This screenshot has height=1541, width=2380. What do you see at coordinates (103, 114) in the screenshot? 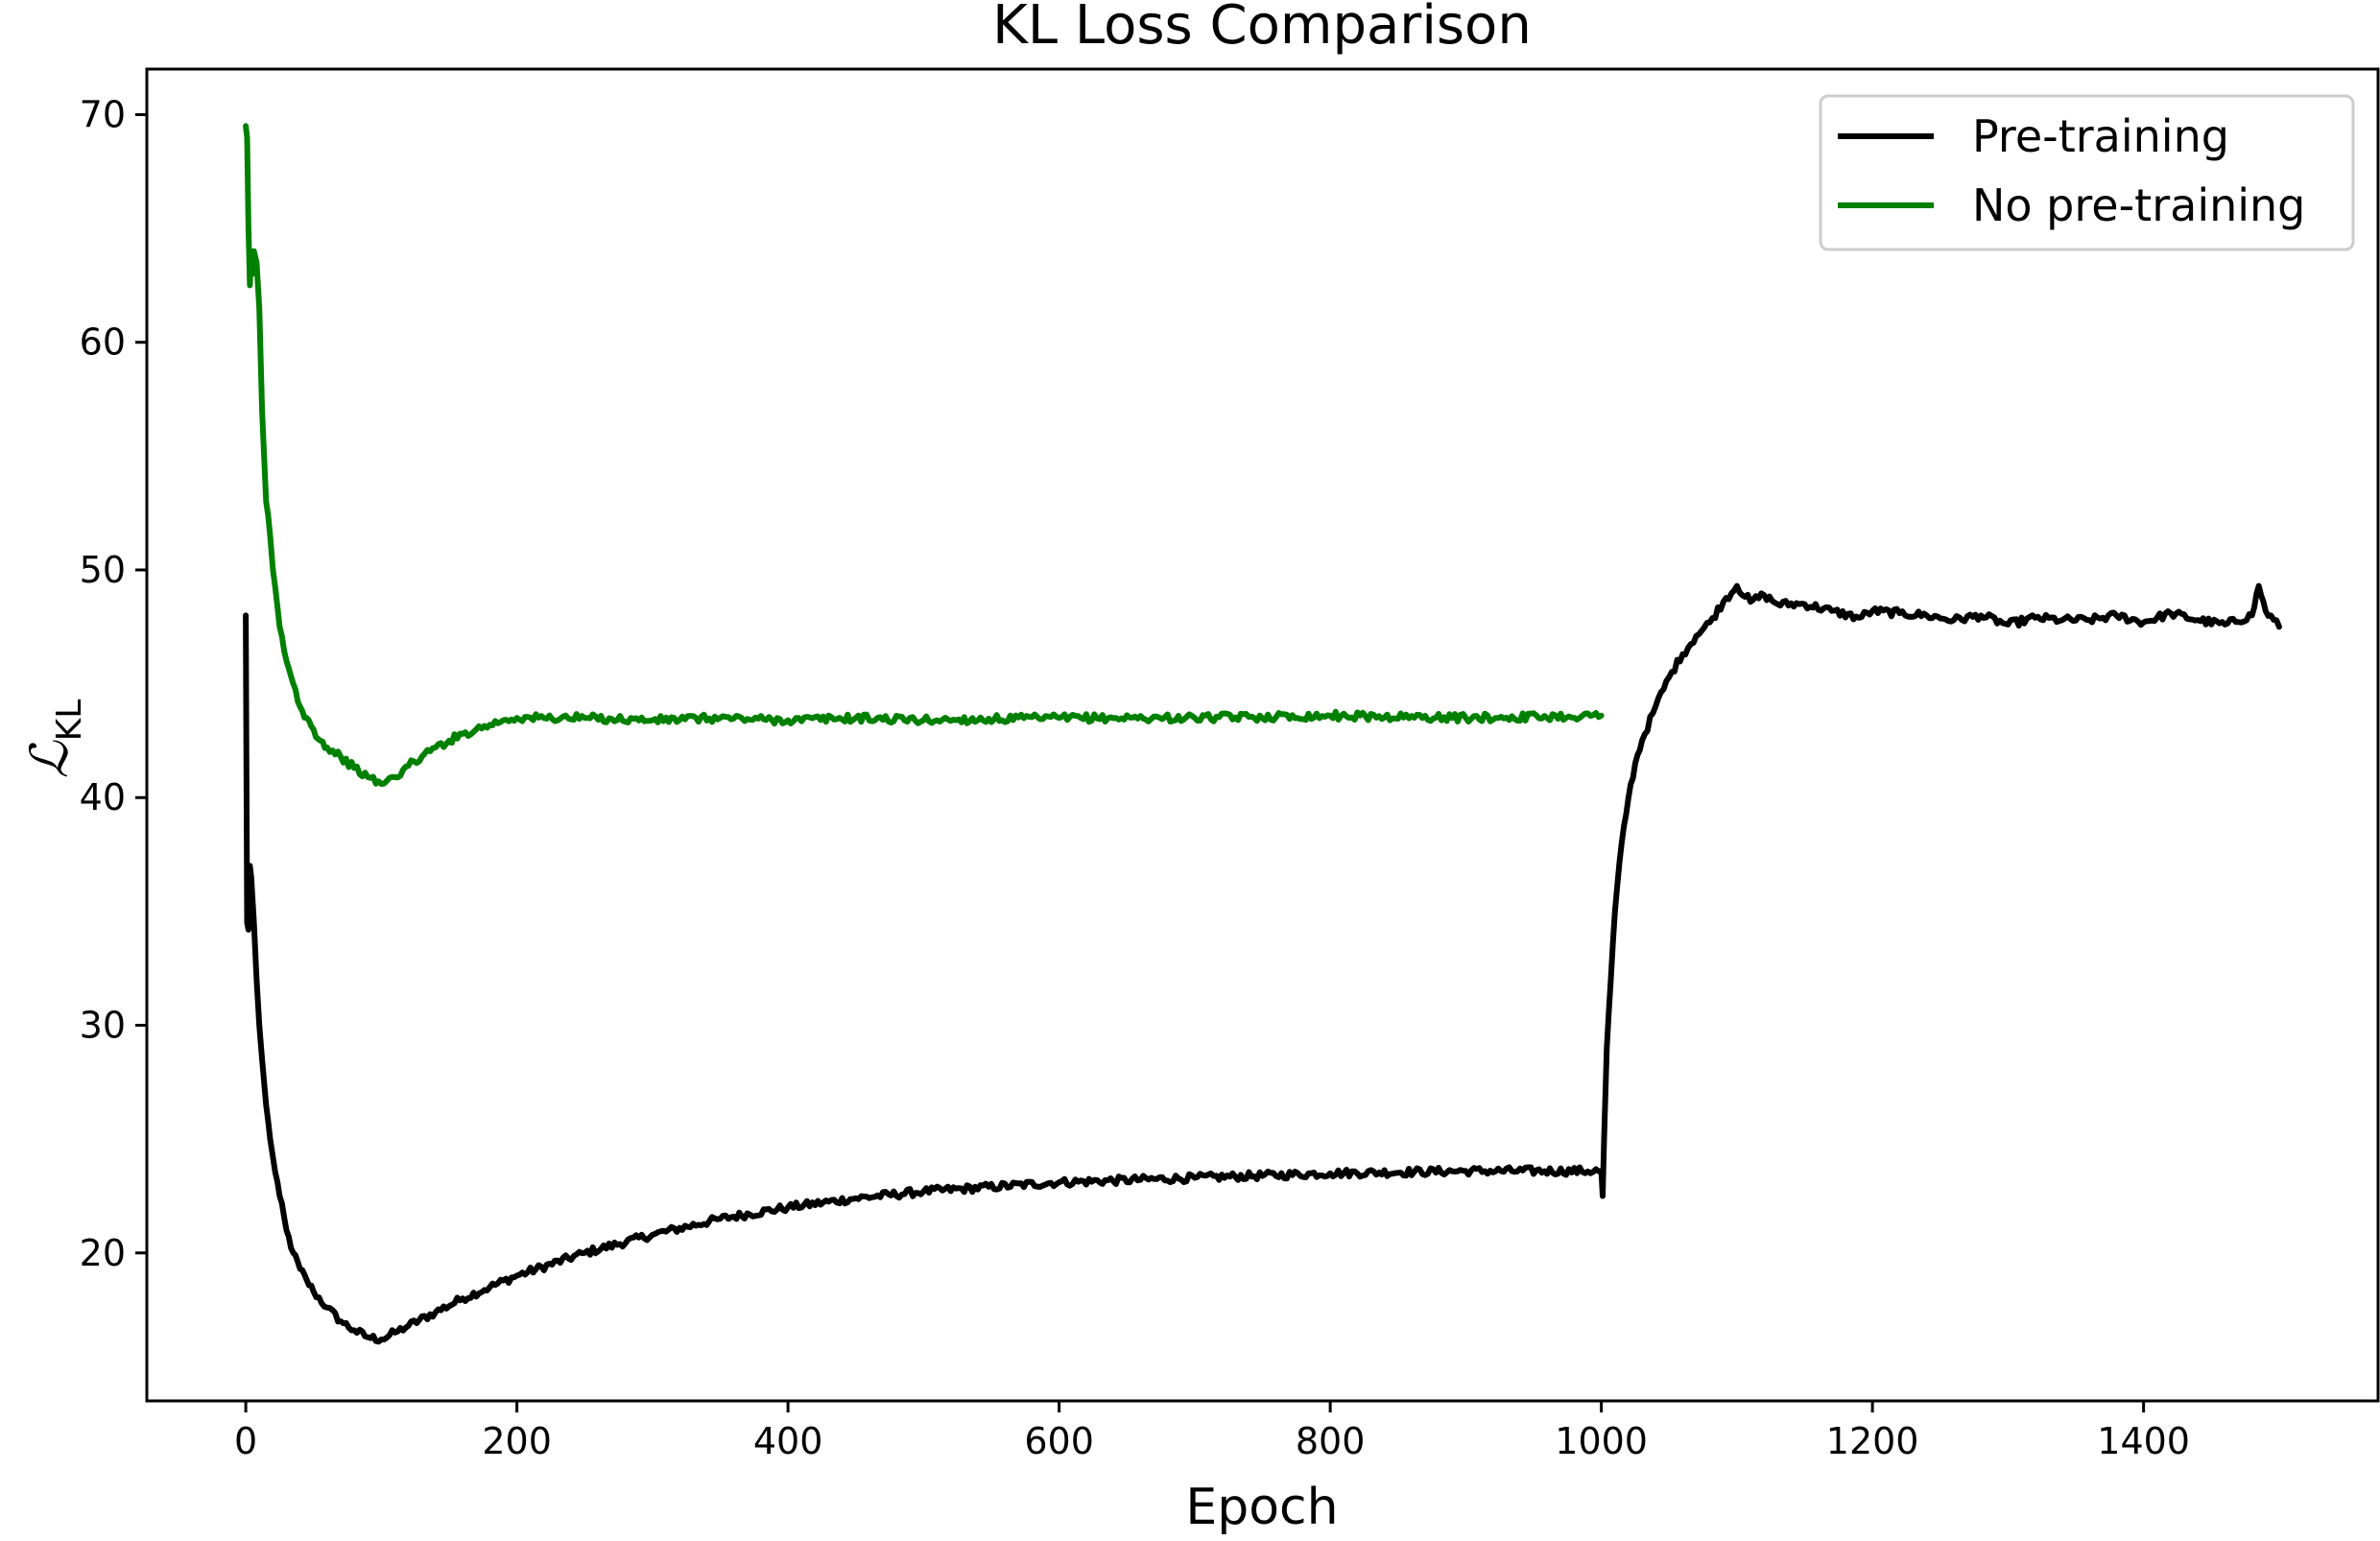
I see `y-tick-label: 70` at bounding box center [103, 114].